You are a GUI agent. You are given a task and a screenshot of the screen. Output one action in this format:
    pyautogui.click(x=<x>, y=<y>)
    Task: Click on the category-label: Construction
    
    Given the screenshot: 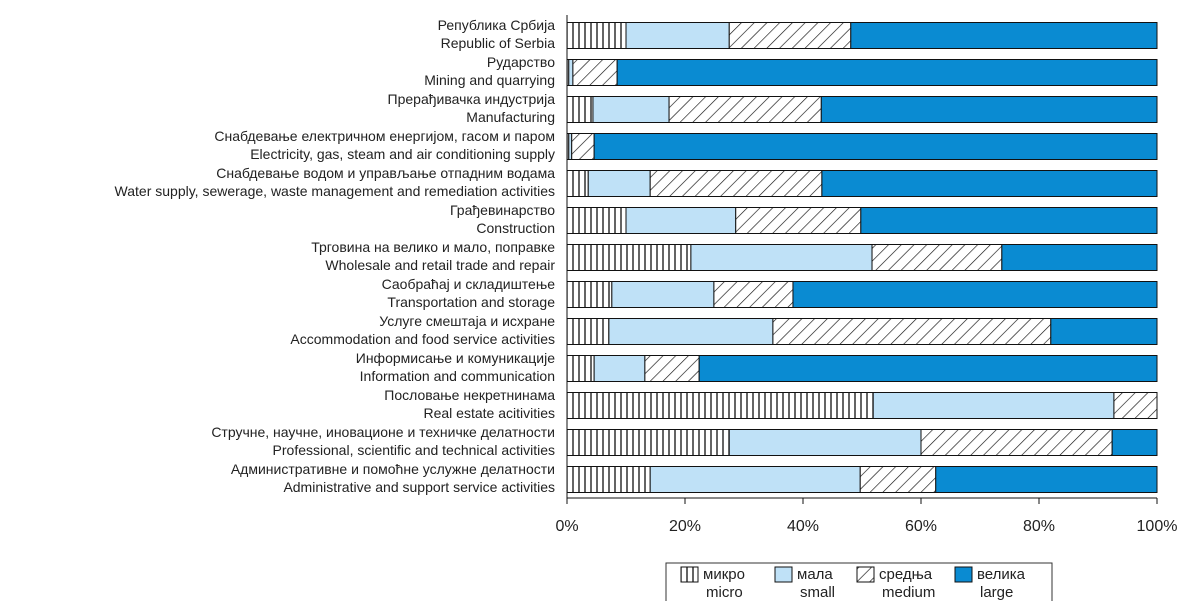 What is the action you would take?
    pyautogui.click(x=515, y=228)
    